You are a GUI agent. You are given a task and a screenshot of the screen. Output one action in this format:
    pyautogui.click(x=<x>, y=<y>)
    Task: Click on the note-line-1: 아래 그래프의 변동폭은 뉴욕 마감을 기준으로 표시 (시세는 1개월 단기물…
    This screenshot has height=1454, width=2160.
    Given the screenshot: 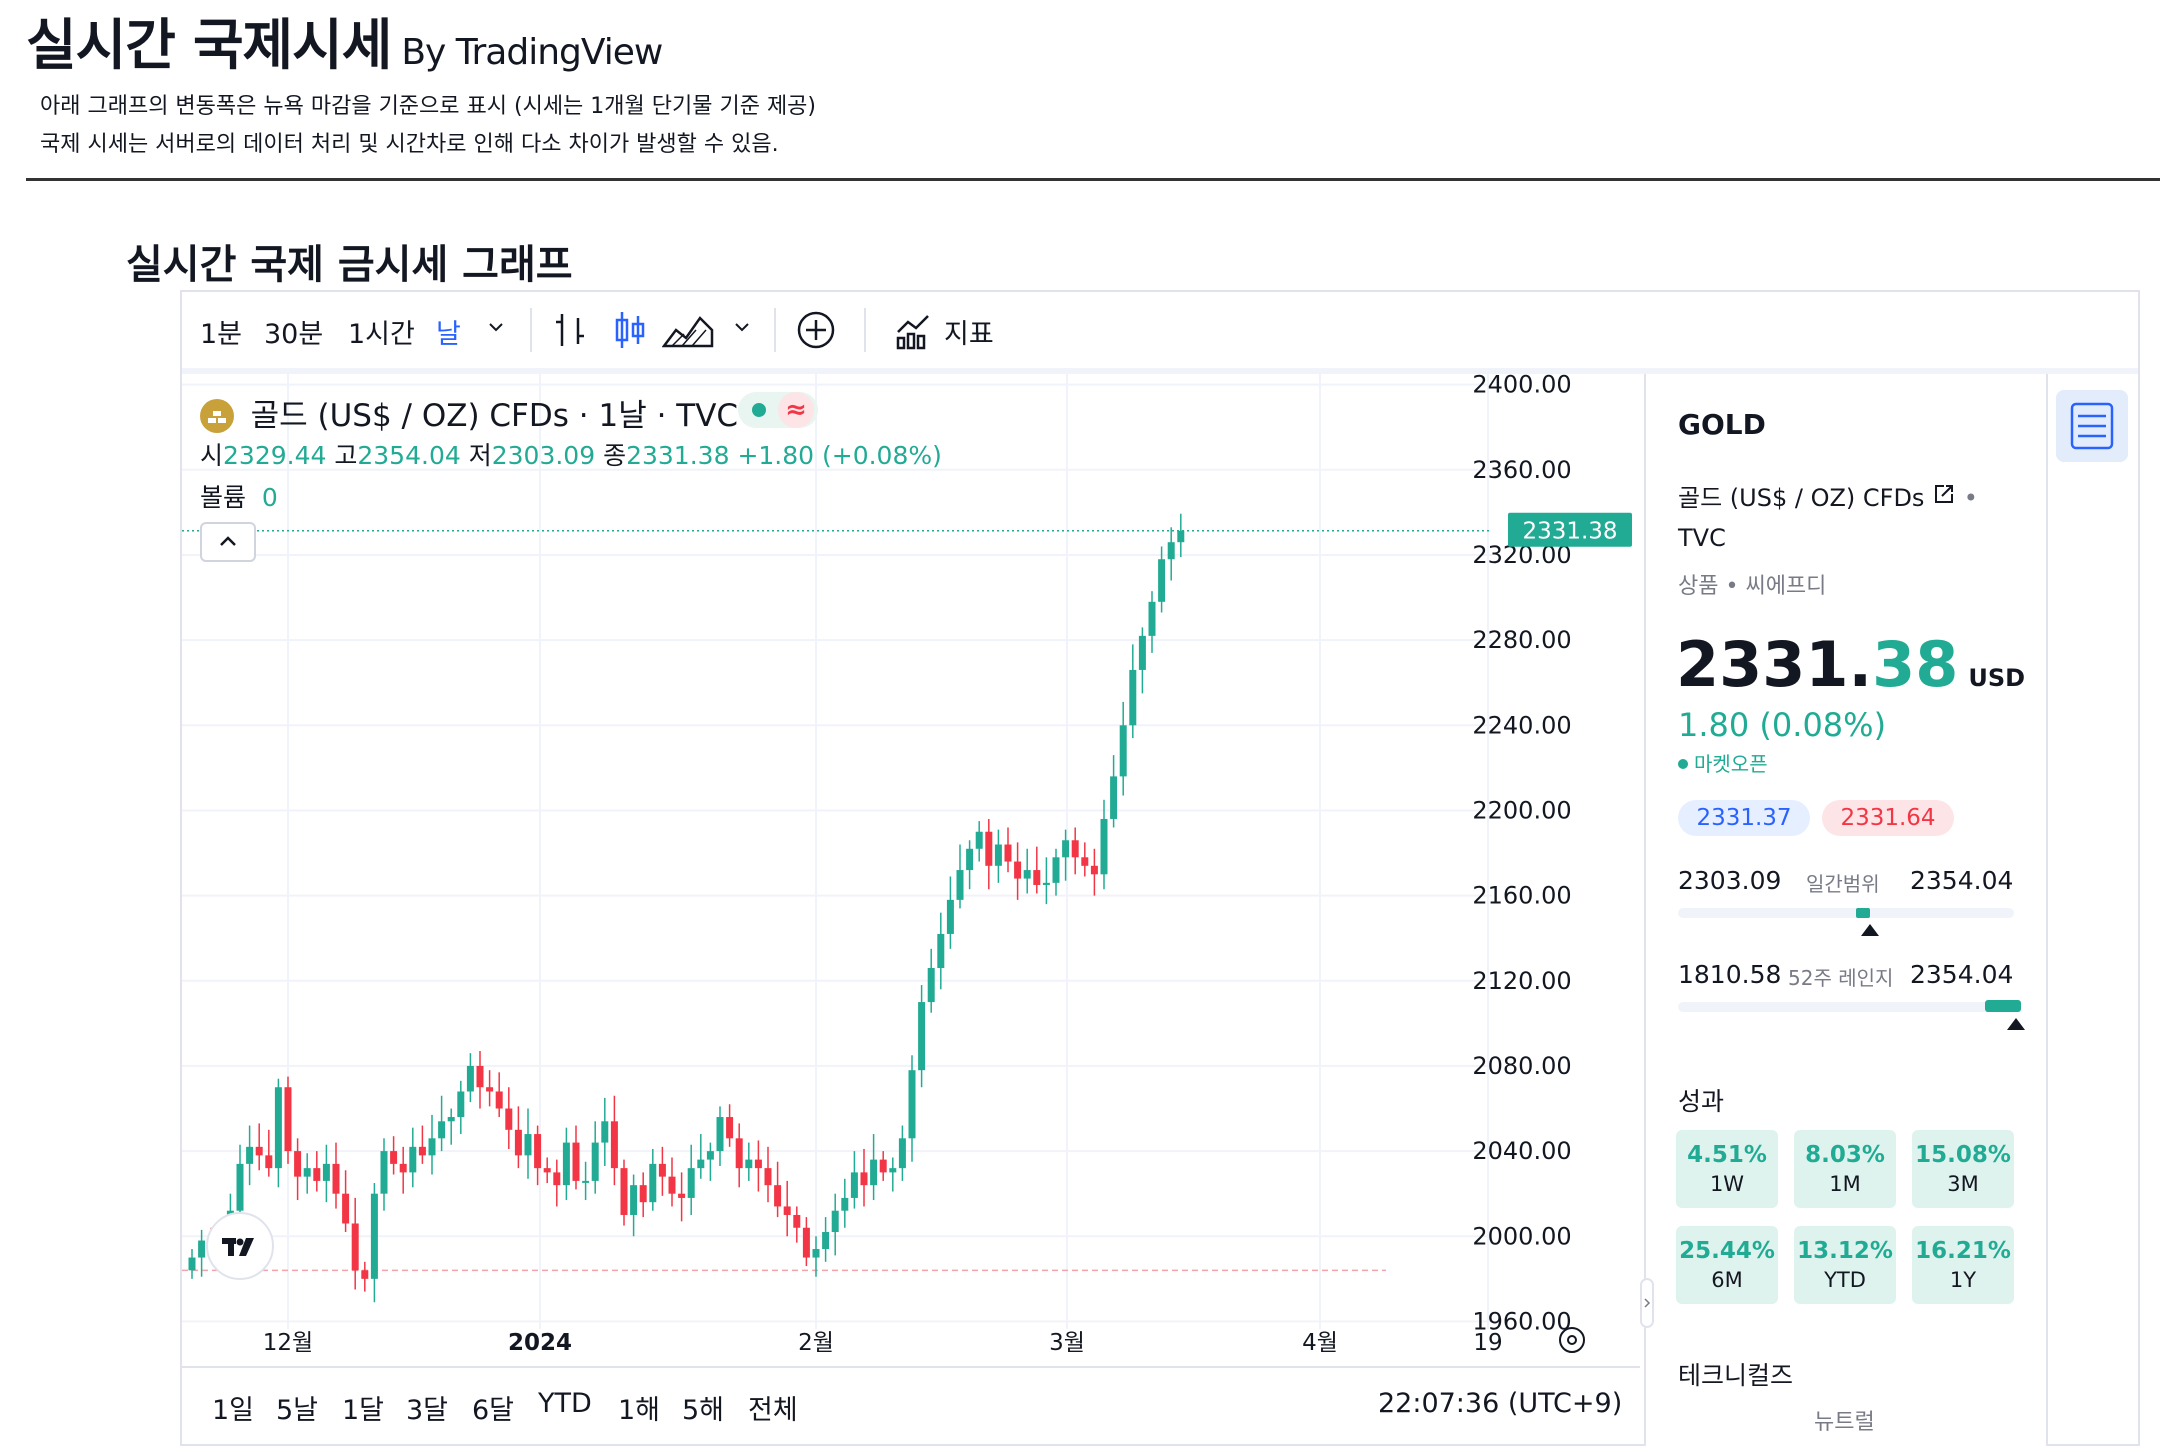 What is the action you would take?
    pyautogui.click(x=428, y=106)
    